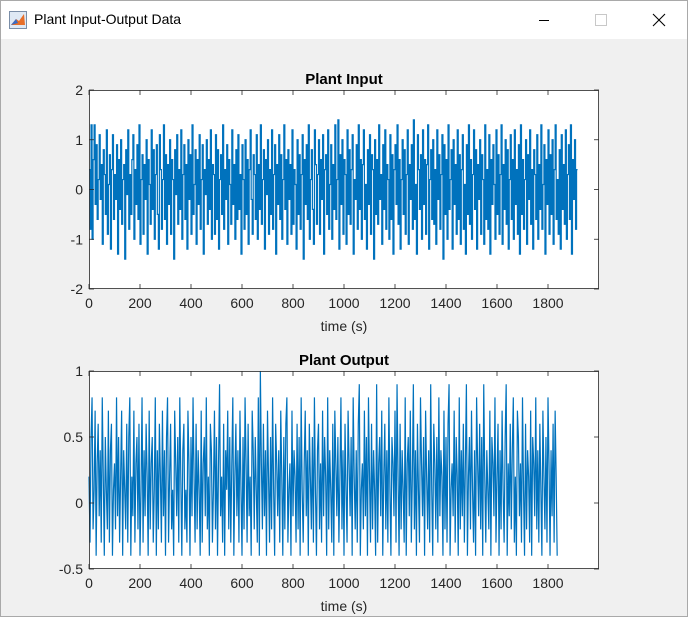 This screenshot has width=688, height=617. I want to click on plant-input-title: Plant Input, so click(344, 79).